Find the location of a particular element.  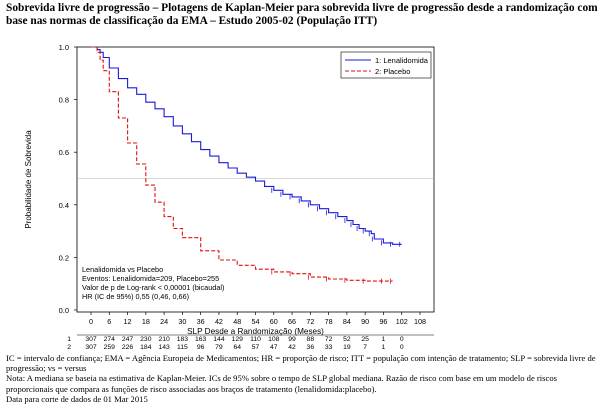

x-tick-label: 6 is located at coordinates (109, 321).